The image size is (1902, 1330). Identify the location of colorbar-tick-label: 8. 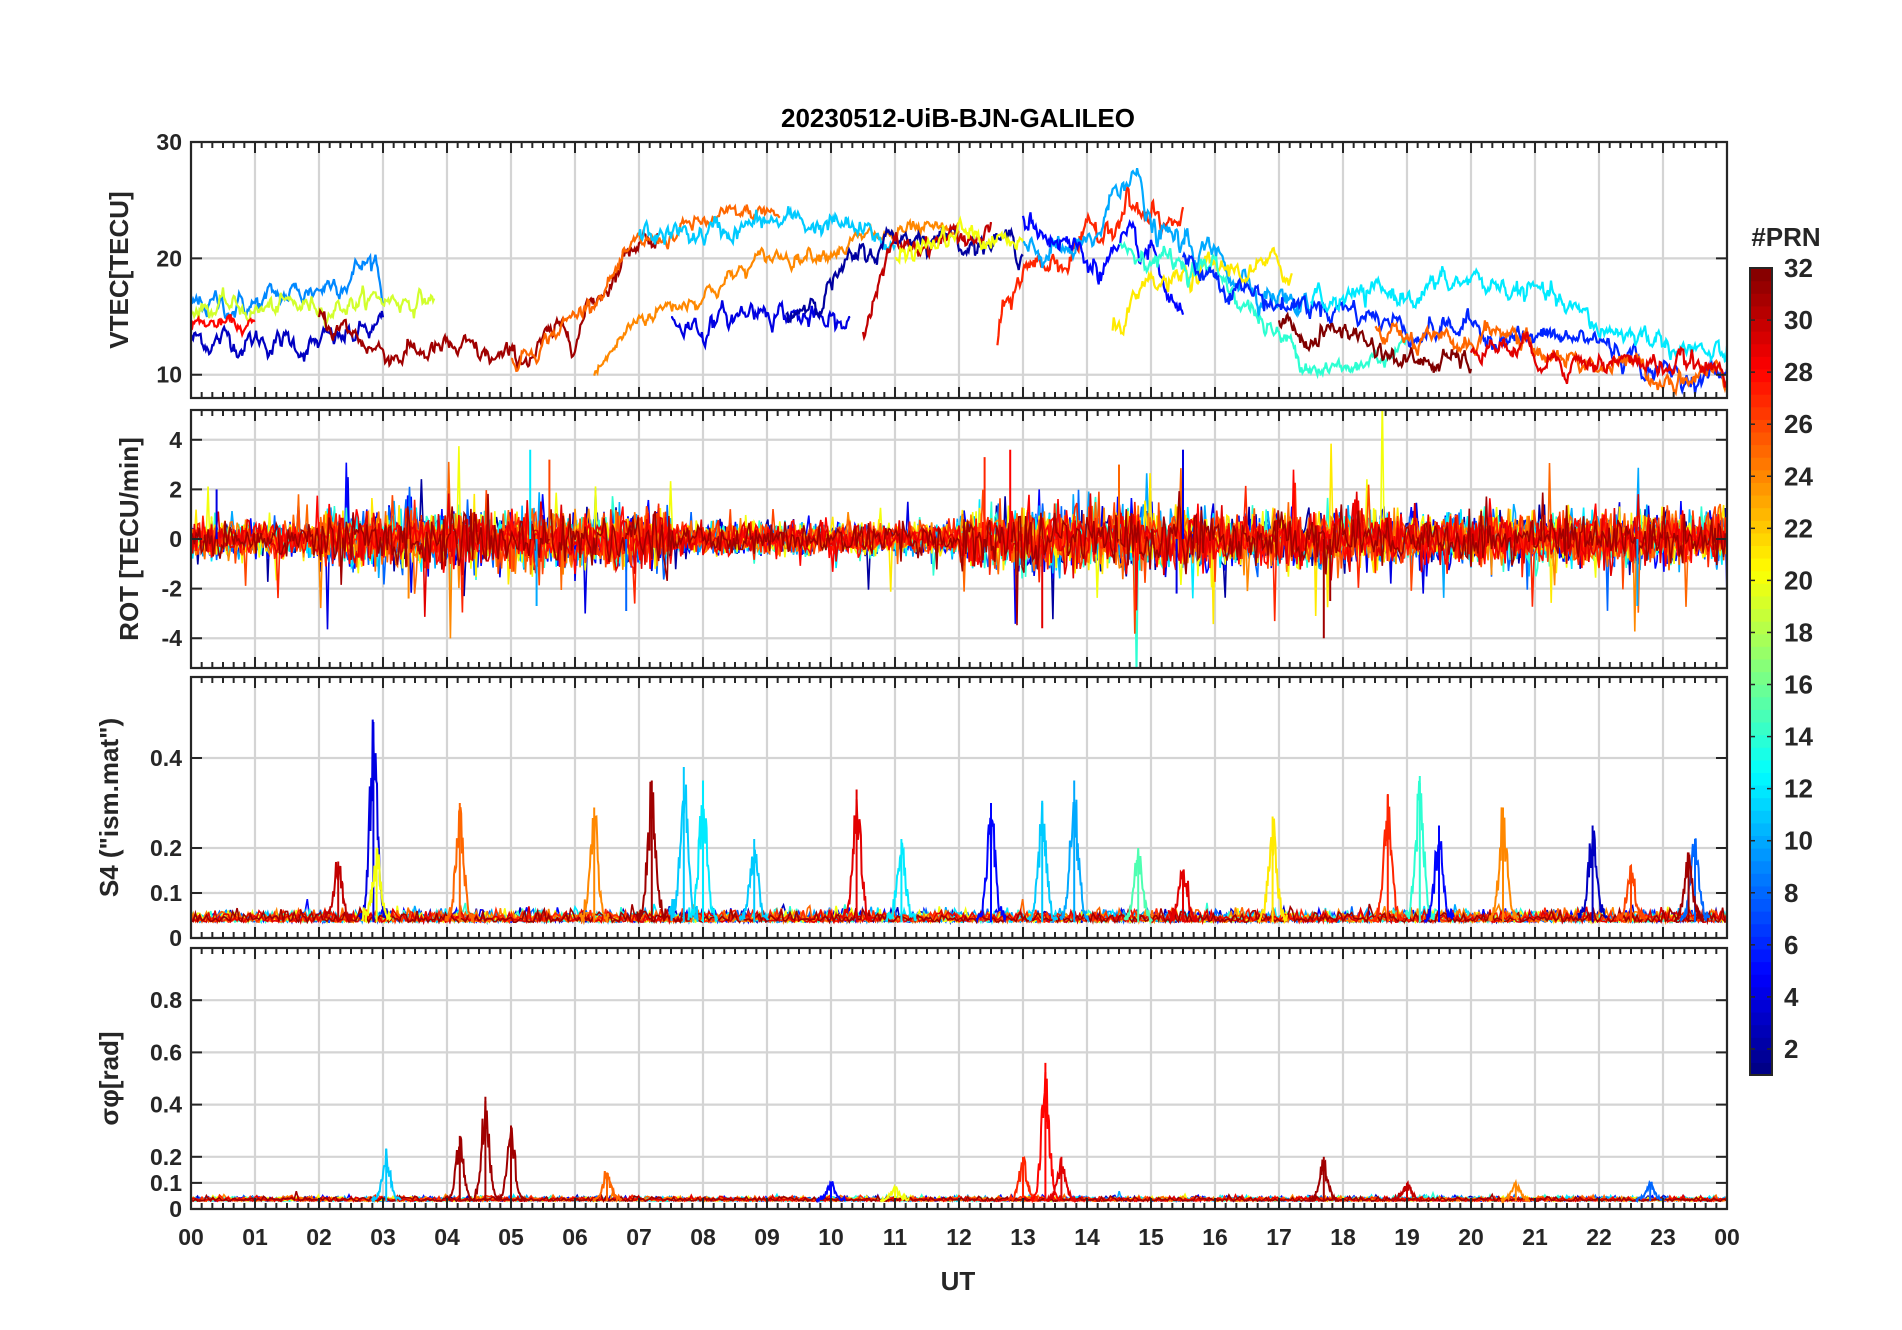
(1791, 893).